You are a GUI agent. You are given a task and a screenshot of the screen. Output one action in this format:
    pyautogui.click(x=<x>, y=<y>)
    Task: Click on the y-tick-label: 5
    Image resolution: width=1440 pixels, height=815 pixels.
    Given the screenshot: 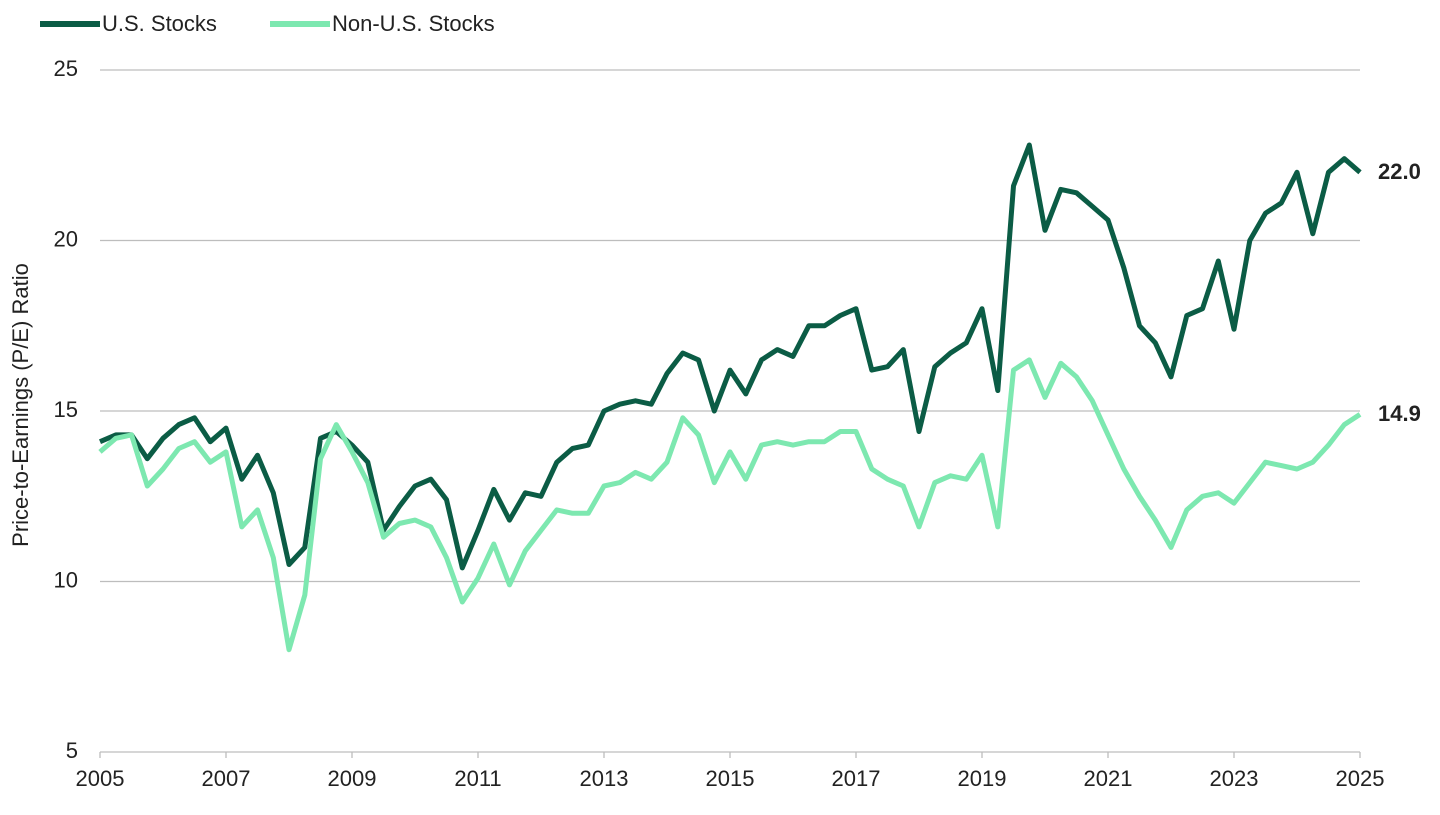 What is the action you would take?
    pyautogui.click(x=72, y=750)
    